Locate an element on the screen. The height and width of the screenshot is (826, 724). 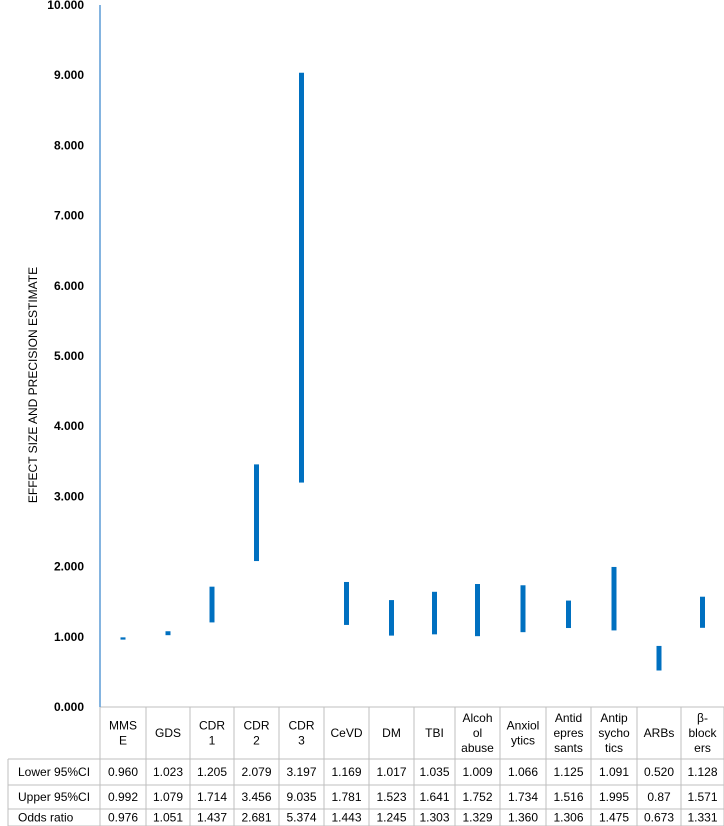
table-cell: 1.051 is located at coordinates (168, 818).